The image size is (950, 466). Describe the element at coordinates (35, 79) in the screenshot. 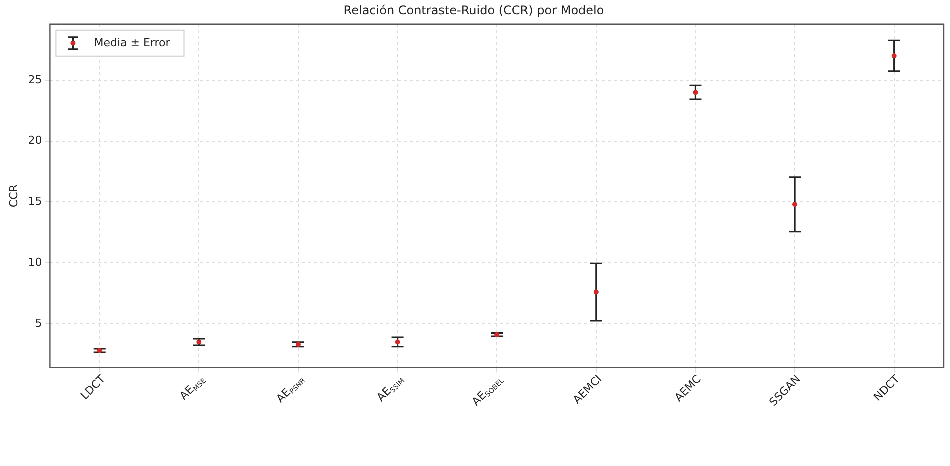

I see `y-tick-label: 25` at that location.